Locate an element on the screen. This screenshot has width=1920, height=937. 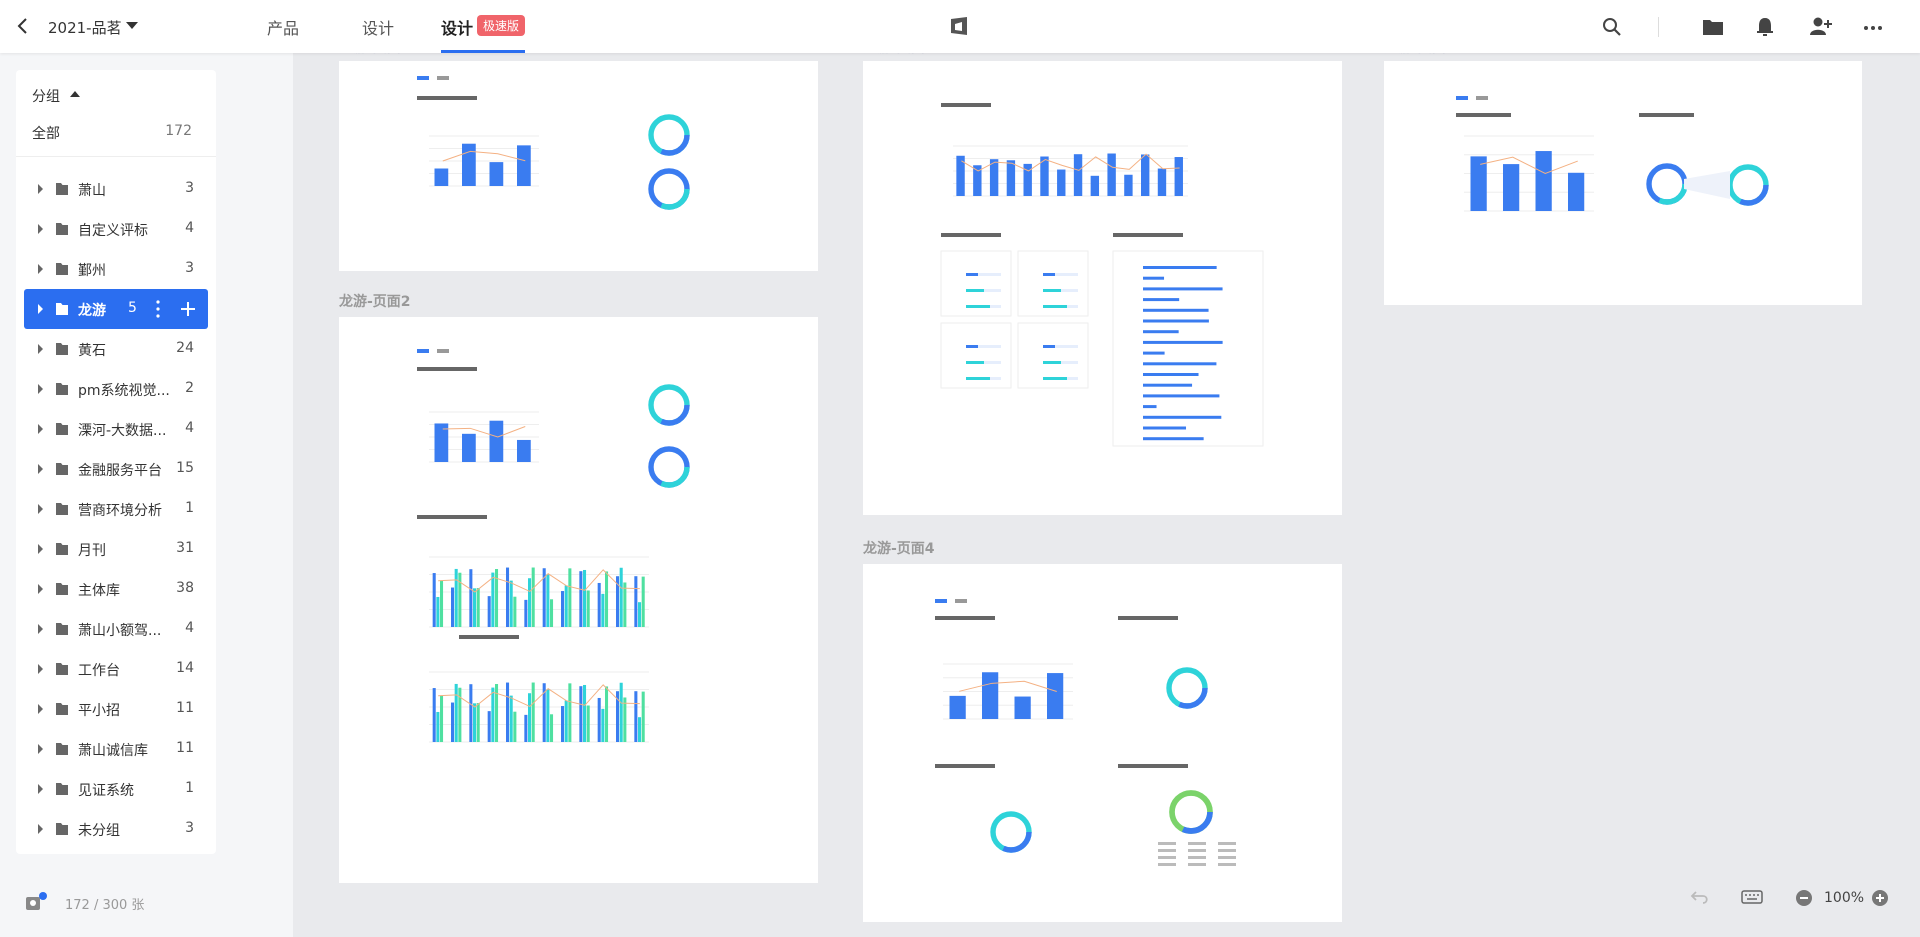
group-count: 11 is located at coordinates (185, 748).